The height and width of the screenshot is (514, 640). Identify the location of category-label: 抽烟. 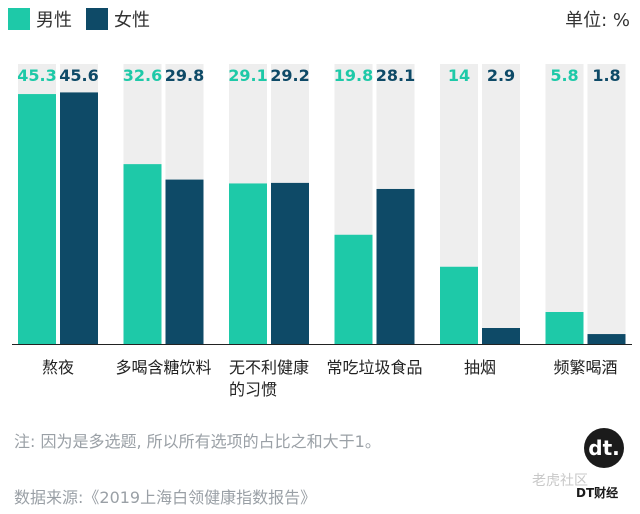
(480, 367).